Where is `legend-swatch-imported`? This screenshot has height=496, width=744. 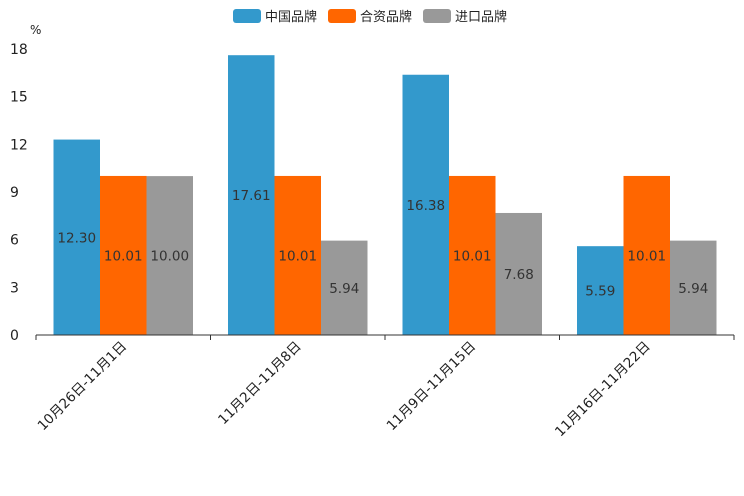
legend-swatch-imported is located at coordinates (437, 16).